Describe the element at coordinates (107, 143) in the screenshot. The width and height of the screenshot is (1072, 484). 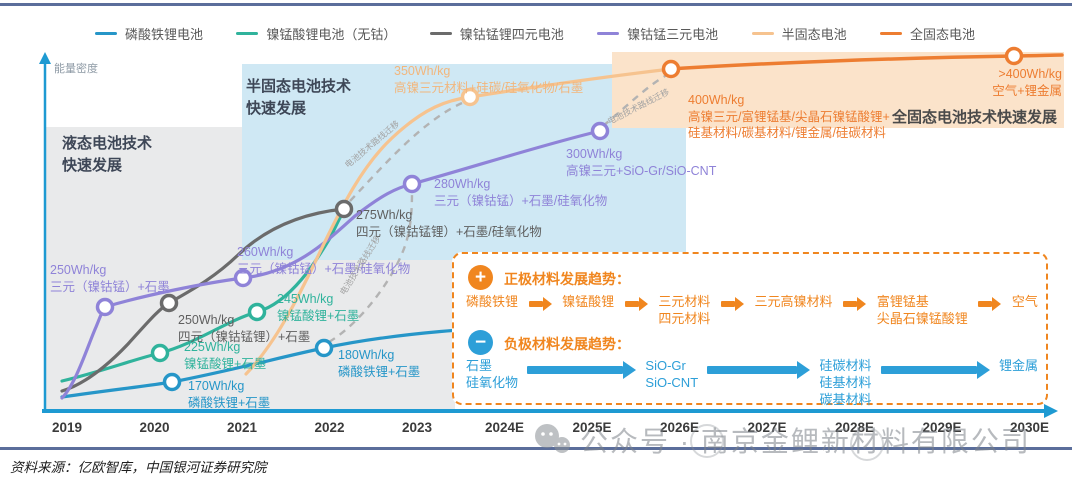
I see `liquid-region-label-line1: 液态电池技术` at that location.